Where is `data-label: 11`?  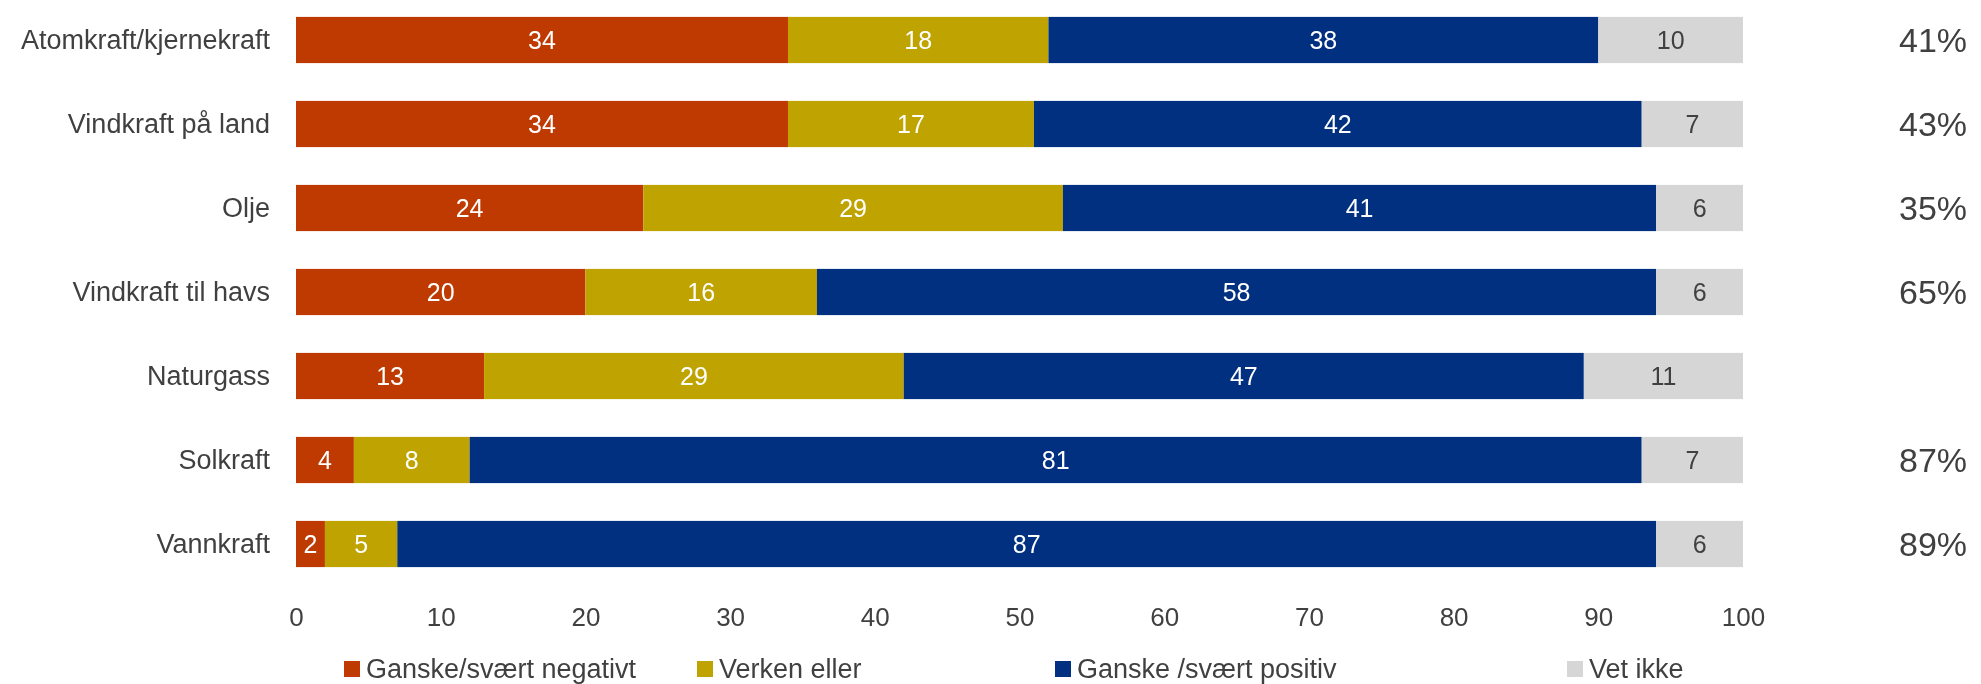 data-label: 11 is located at coordinates (1663, 376).